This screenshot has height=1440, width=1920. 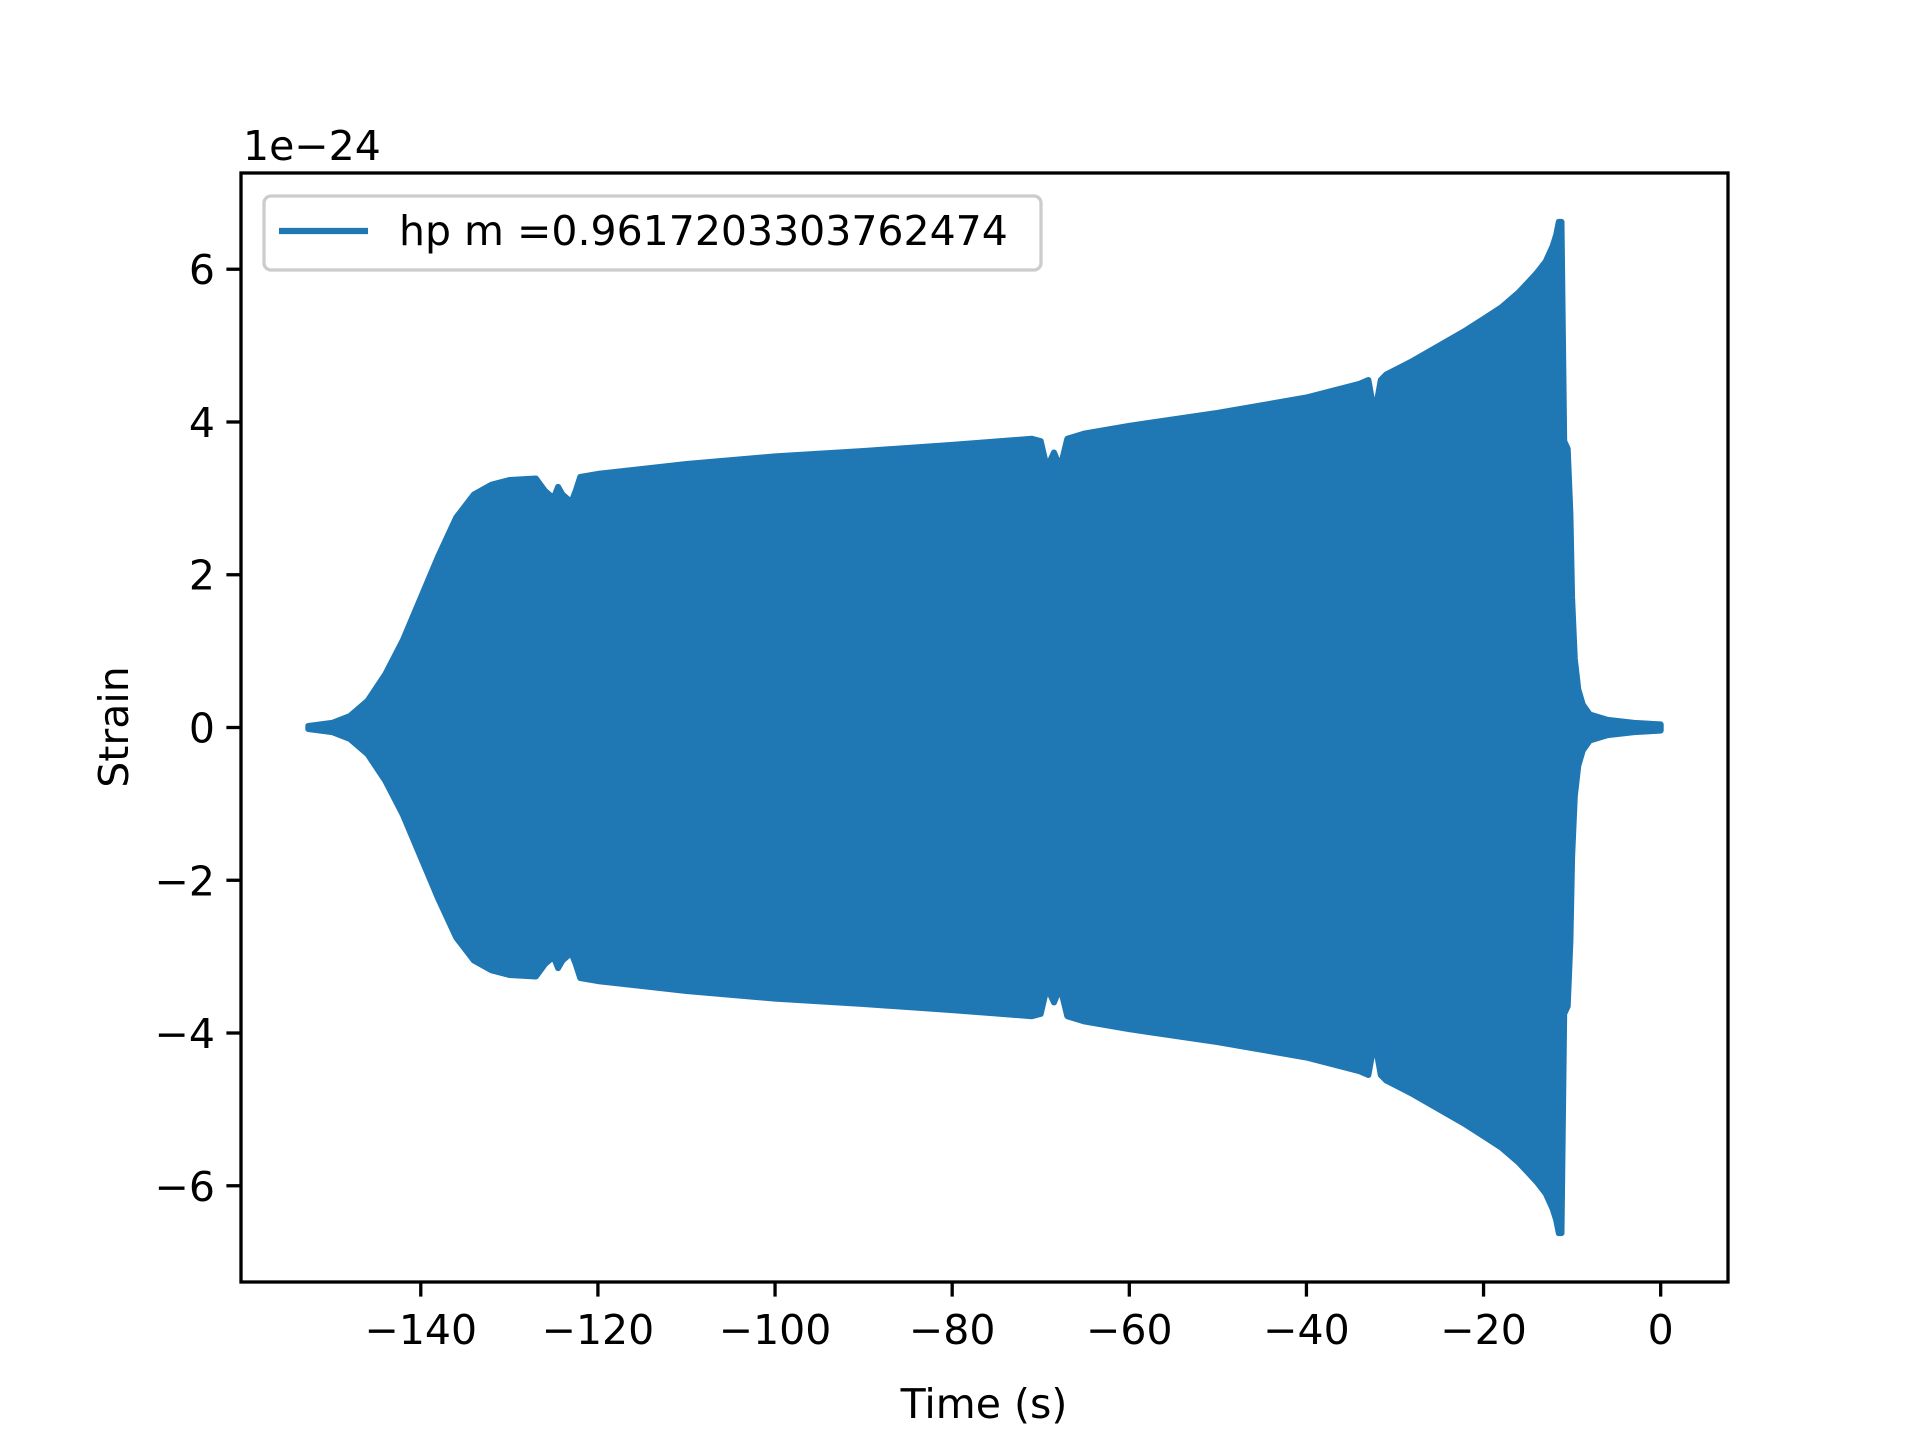 What do you see at coordinates (202, 423) in the screenshot?
I see `y-tick-label: 4` at bounding box center [202, 423].